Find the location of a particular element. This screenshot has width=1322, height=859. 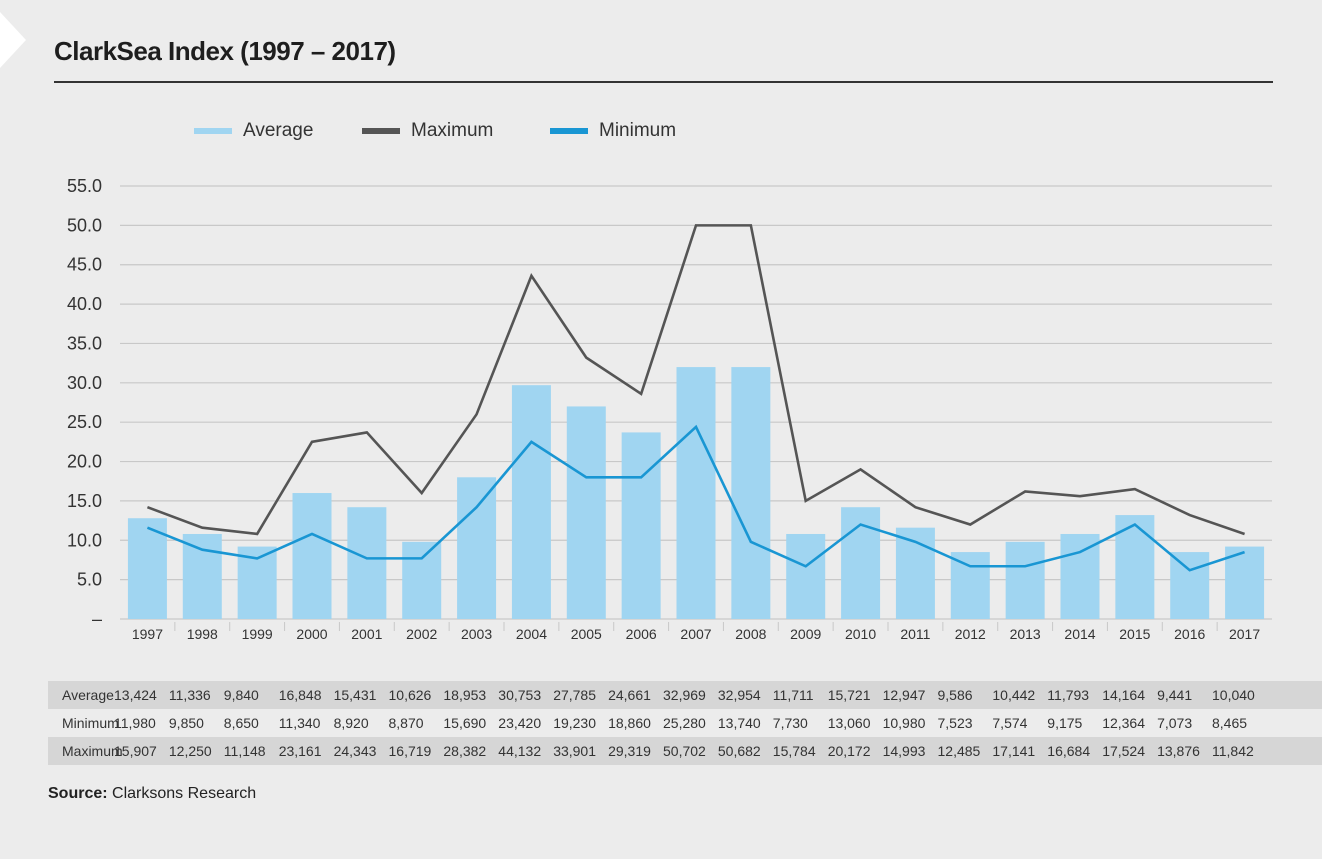

bar-average-2000 is located at coordinates (312, 556).